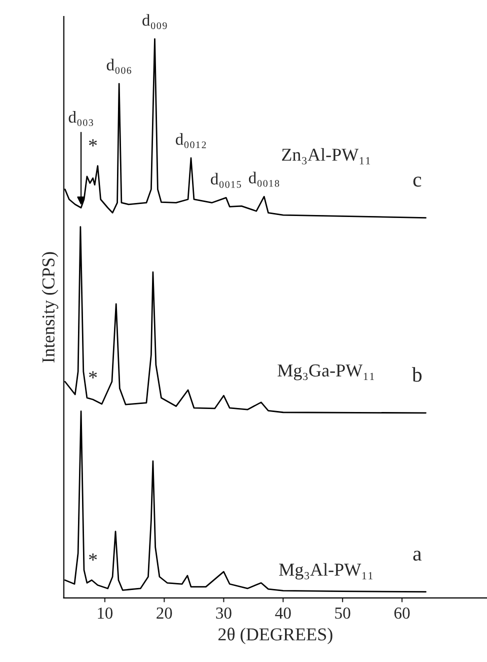 The image size is (487, 662). What do you see at coordinates (224, 613) in the screenshot?
I see `x-tick-label: 30` at bounding box center [224, 613].